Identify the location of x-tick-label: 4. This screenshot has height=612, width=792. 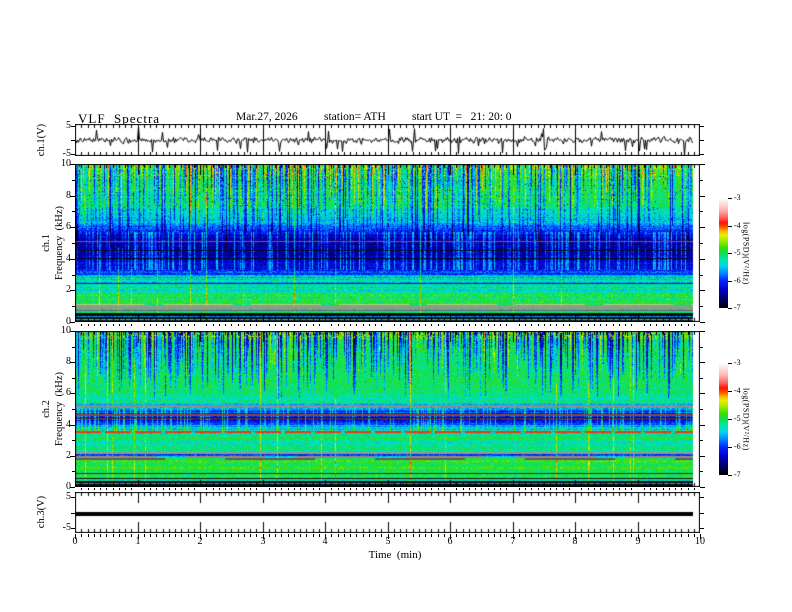
(325, 541).